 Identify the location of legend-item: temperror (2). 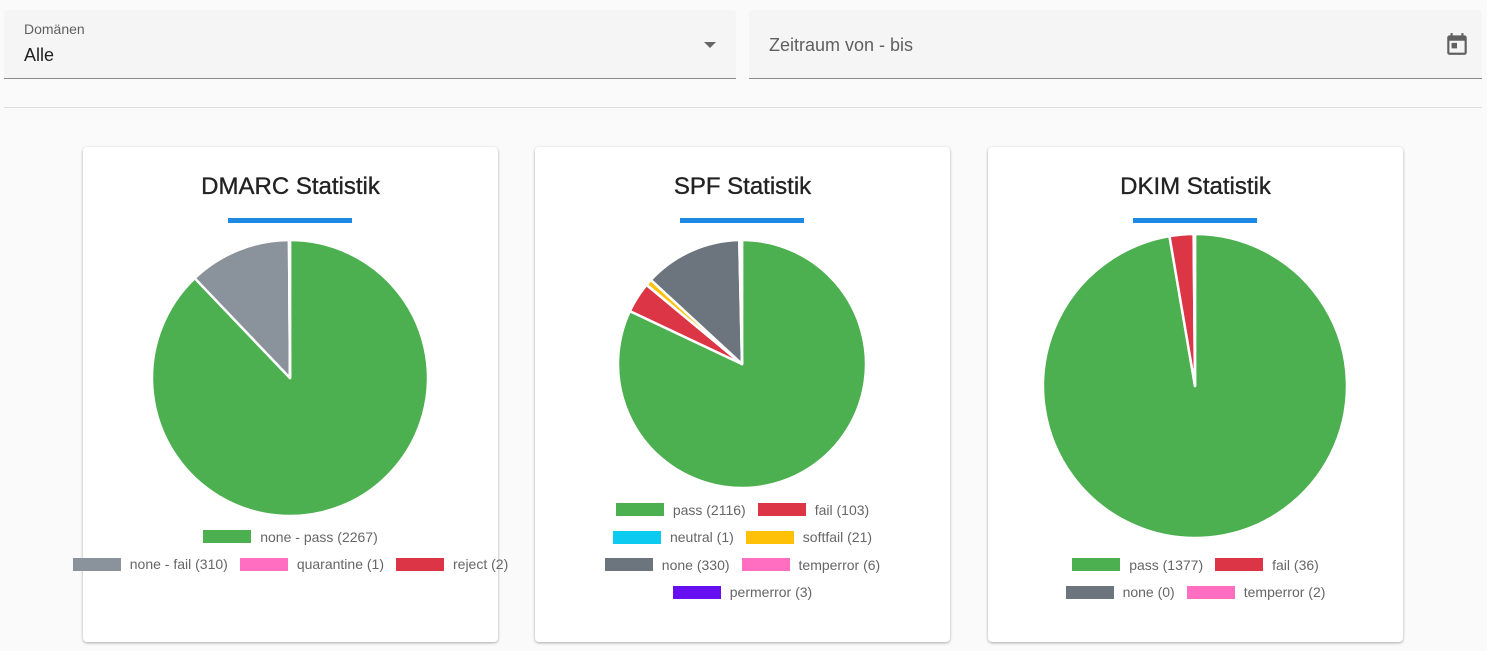
(1256, 593).